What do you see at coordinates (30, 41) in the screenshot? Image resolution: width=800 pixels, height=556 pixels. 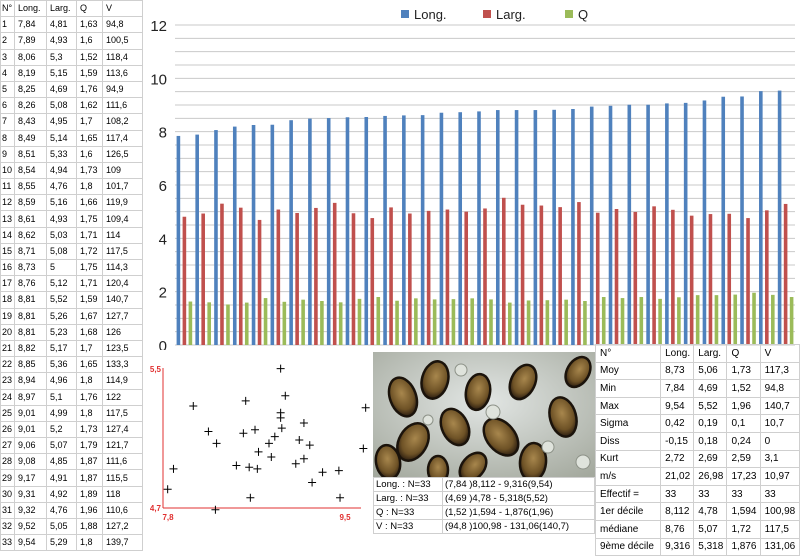 I see `table-cell: 7,89` at bounding box center [30, 41].